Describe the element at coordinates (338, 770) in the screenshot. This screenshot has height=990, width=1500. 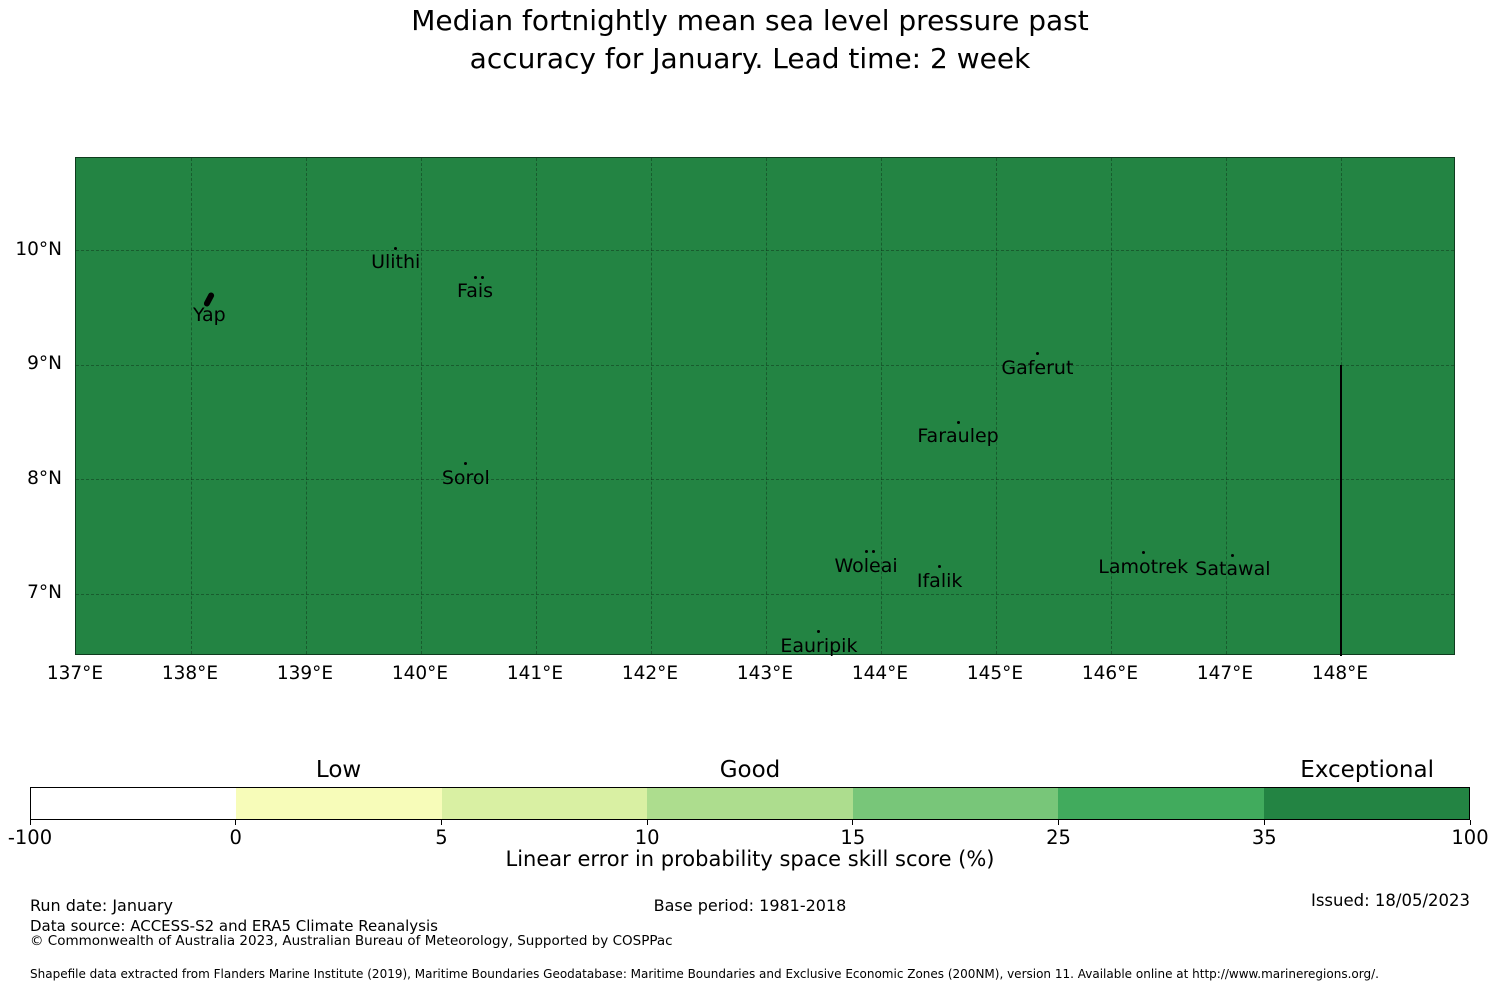
I see `colorbar-category-label: Low` at that location.